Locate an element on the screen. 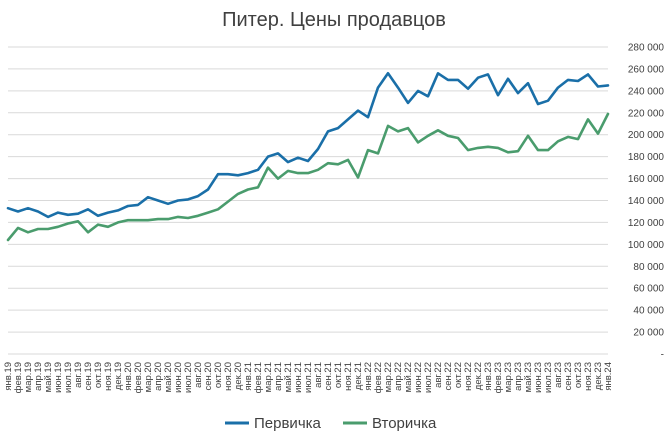  x-tick-label: янв.24 is located at coordinates (608, 376).